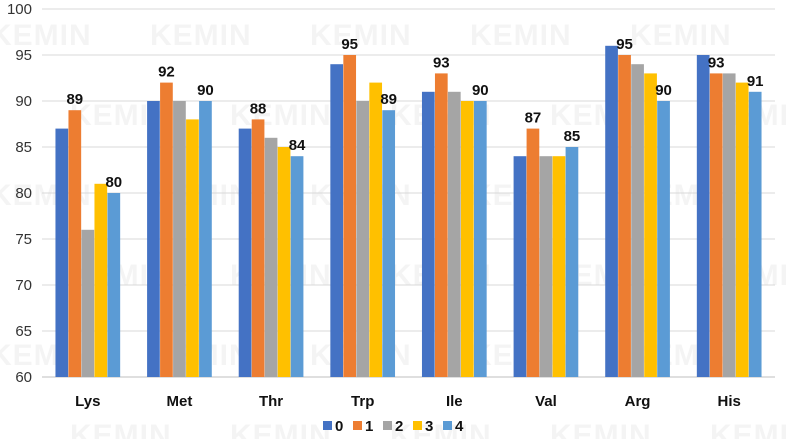 The height and width of the screenshot is (439, 789). What do you see at coordinates (638, 401) in the screenshot?
I see `x-tick-label: Arg` at bounding box center [638, 401].